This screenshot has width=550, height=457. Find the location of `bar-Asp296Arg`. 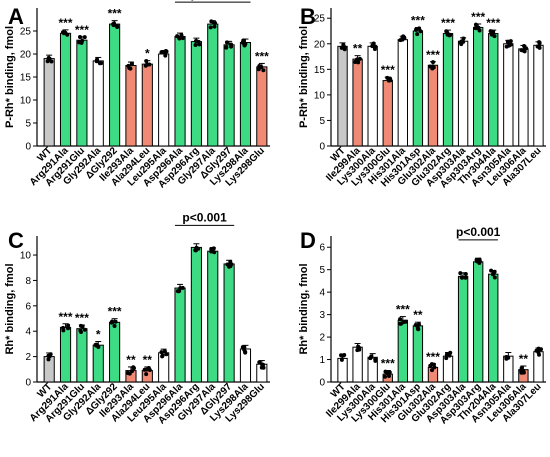

bar-Asp296Arg is located at coordinates (196, 94).